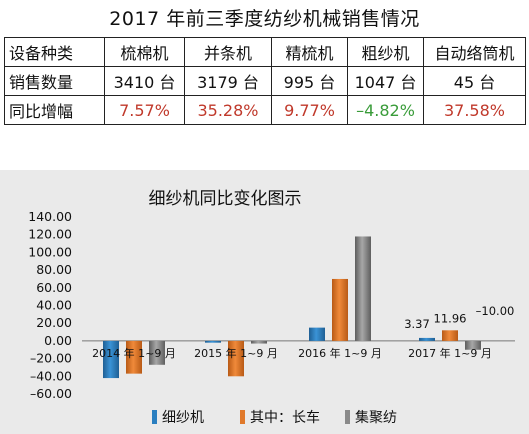  I want to click on y-tick-label: 120.00, so click(50, 234).